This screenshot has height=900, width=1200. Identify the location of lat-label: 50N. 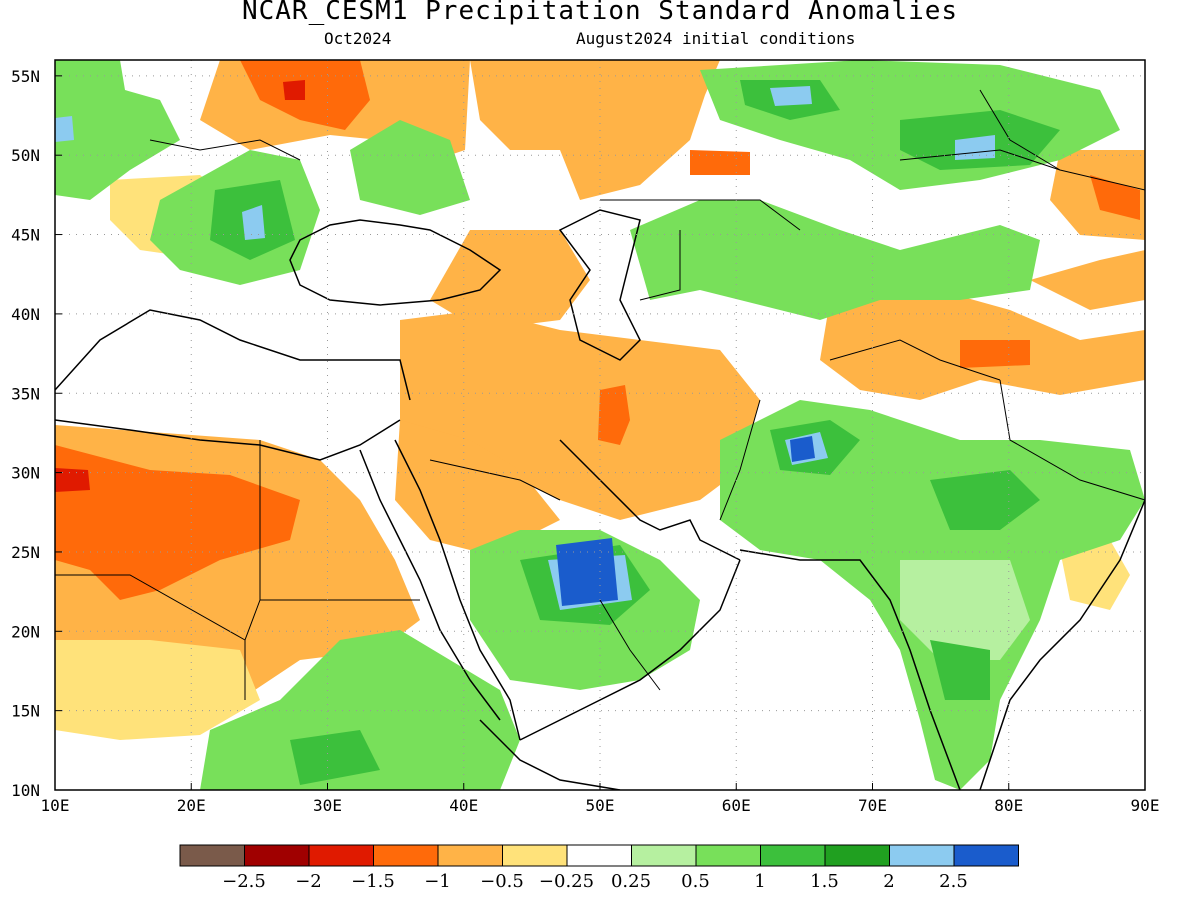
(25, 155).